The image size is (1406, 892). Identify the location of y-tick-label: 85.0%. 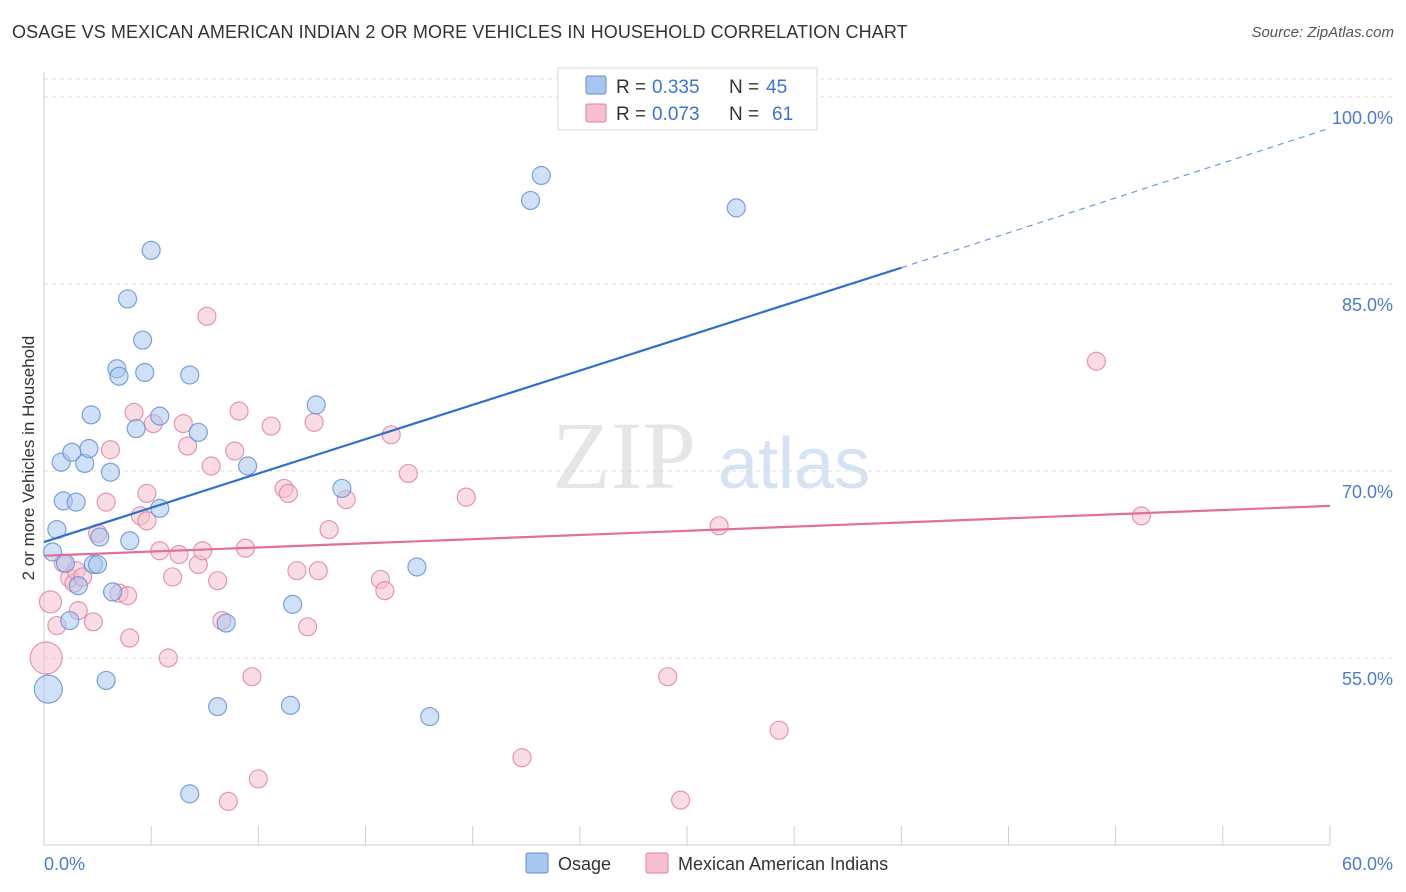
(1367, 305).